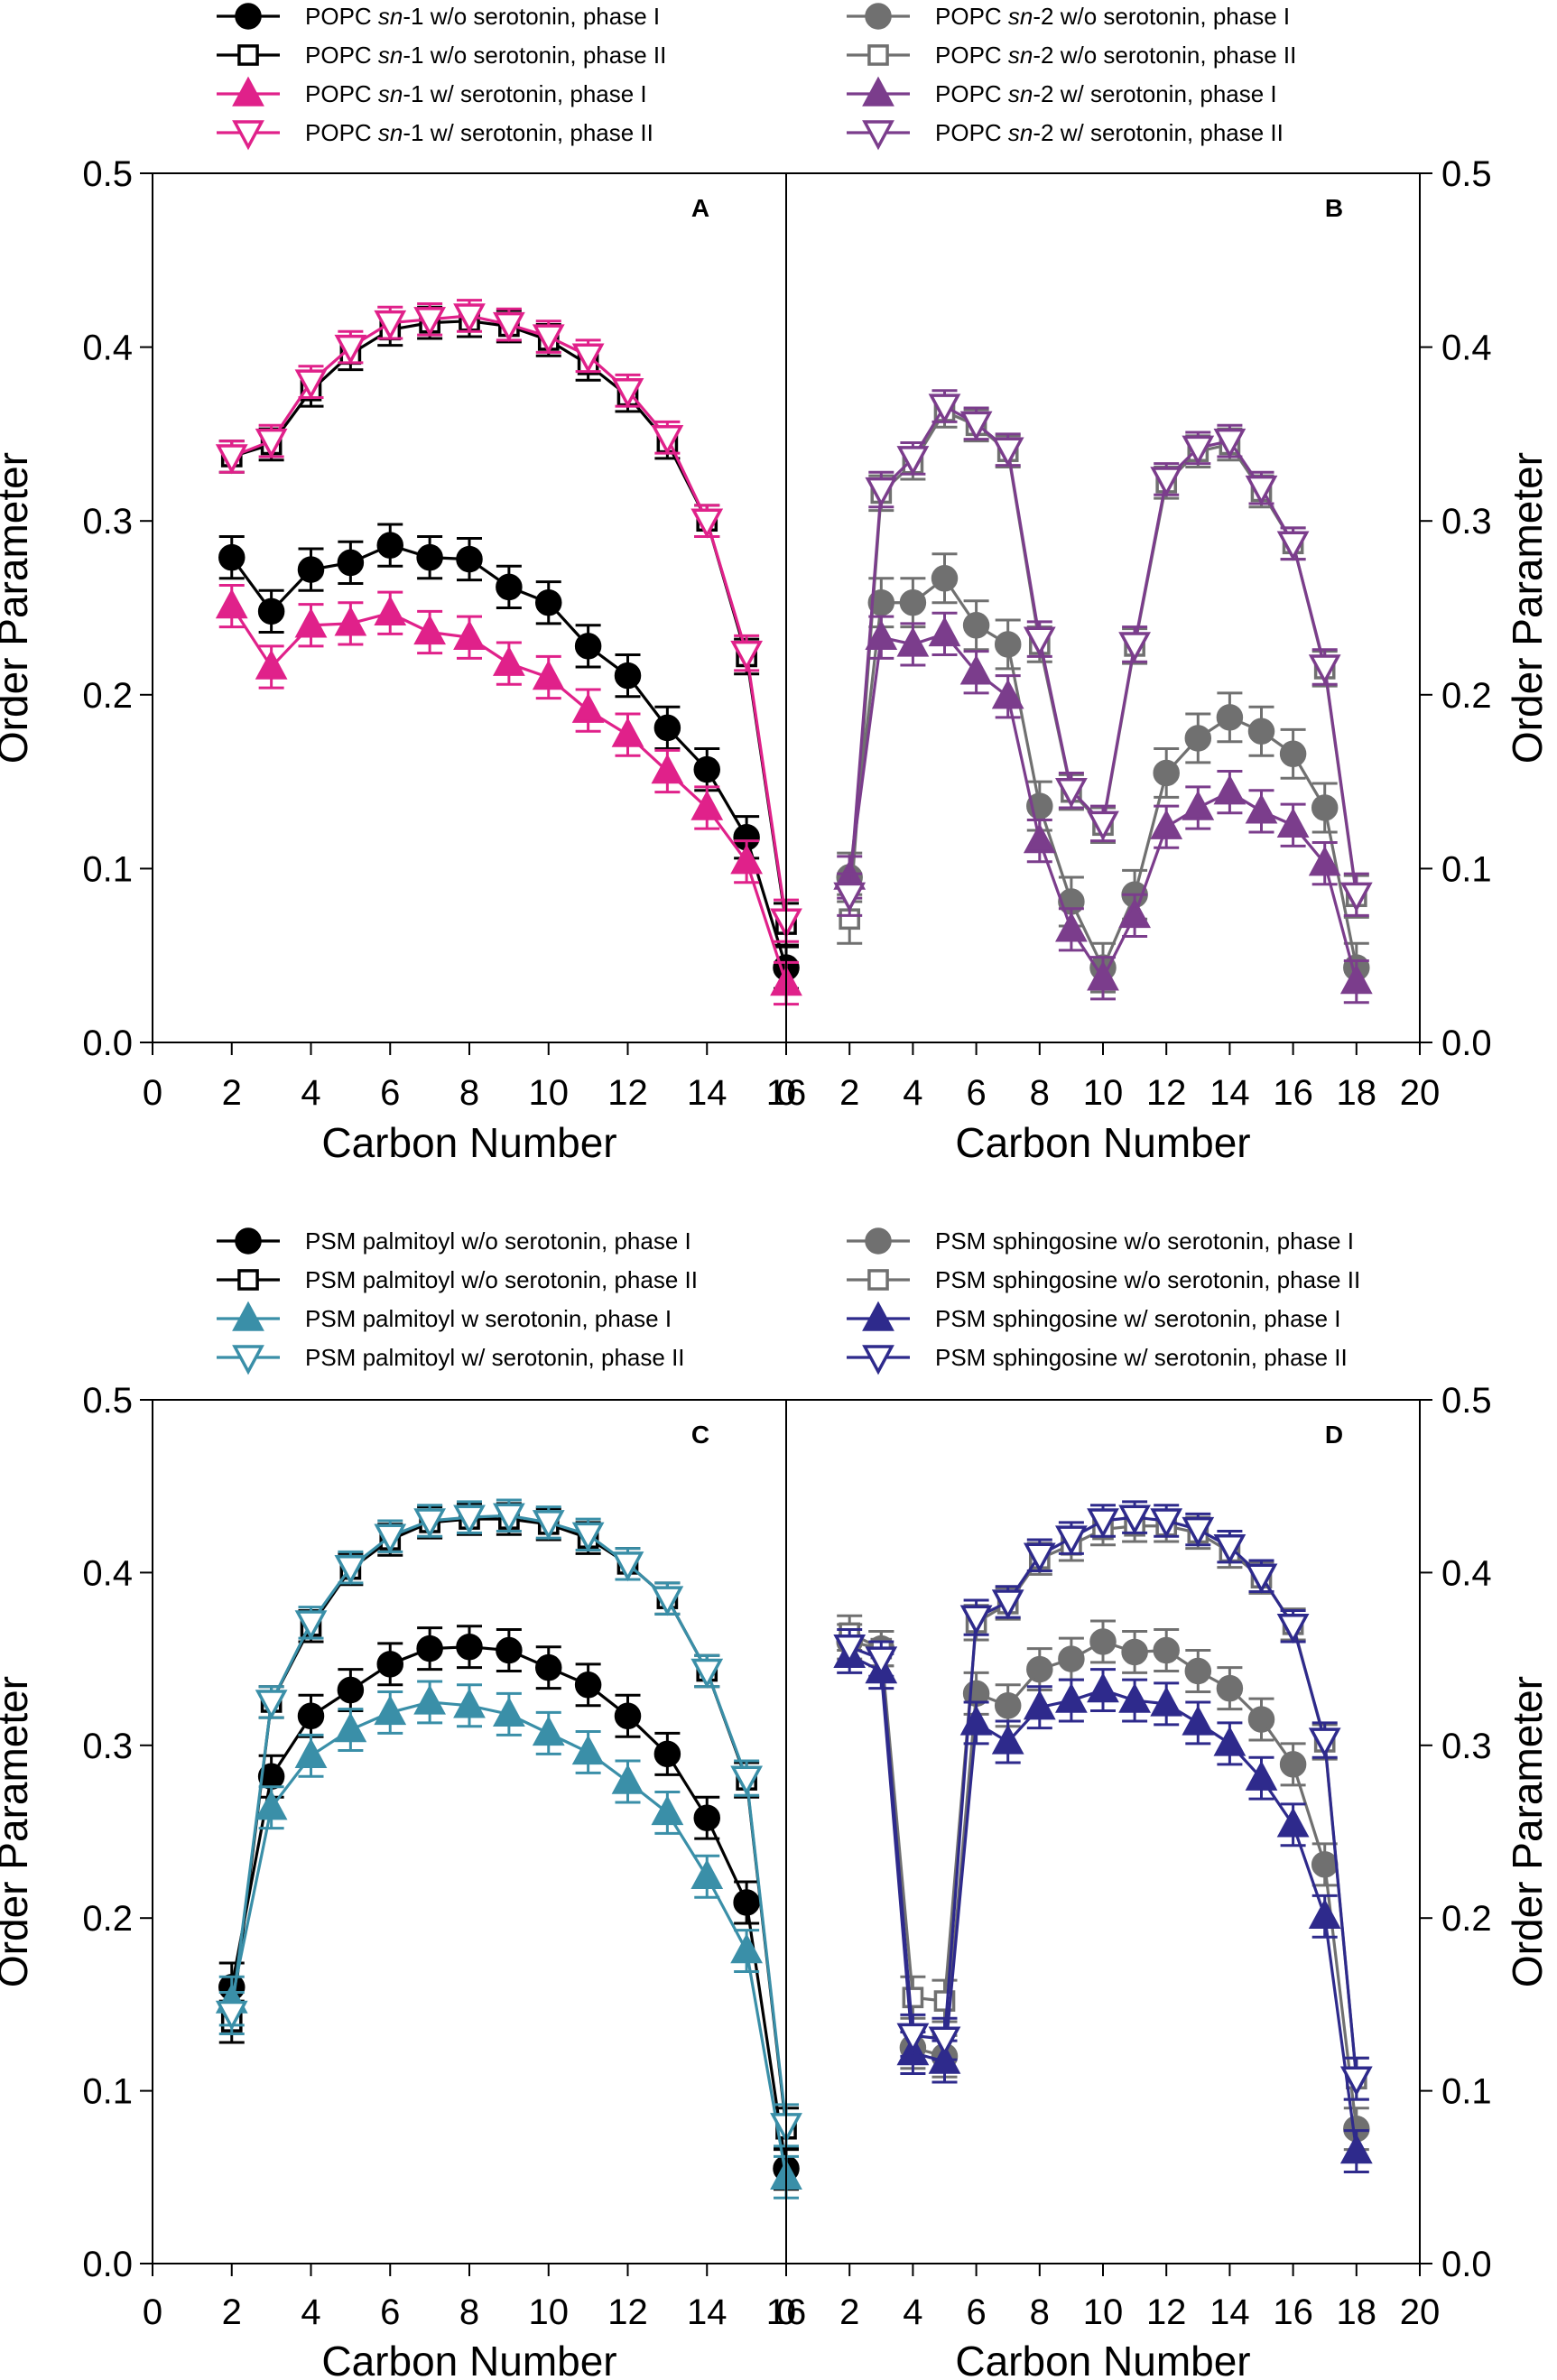  What do you see at coordinates (1467, 2265) in the screenshot?
I see `y-tick-label: 0.0` at bounding box center [1467, 2265].